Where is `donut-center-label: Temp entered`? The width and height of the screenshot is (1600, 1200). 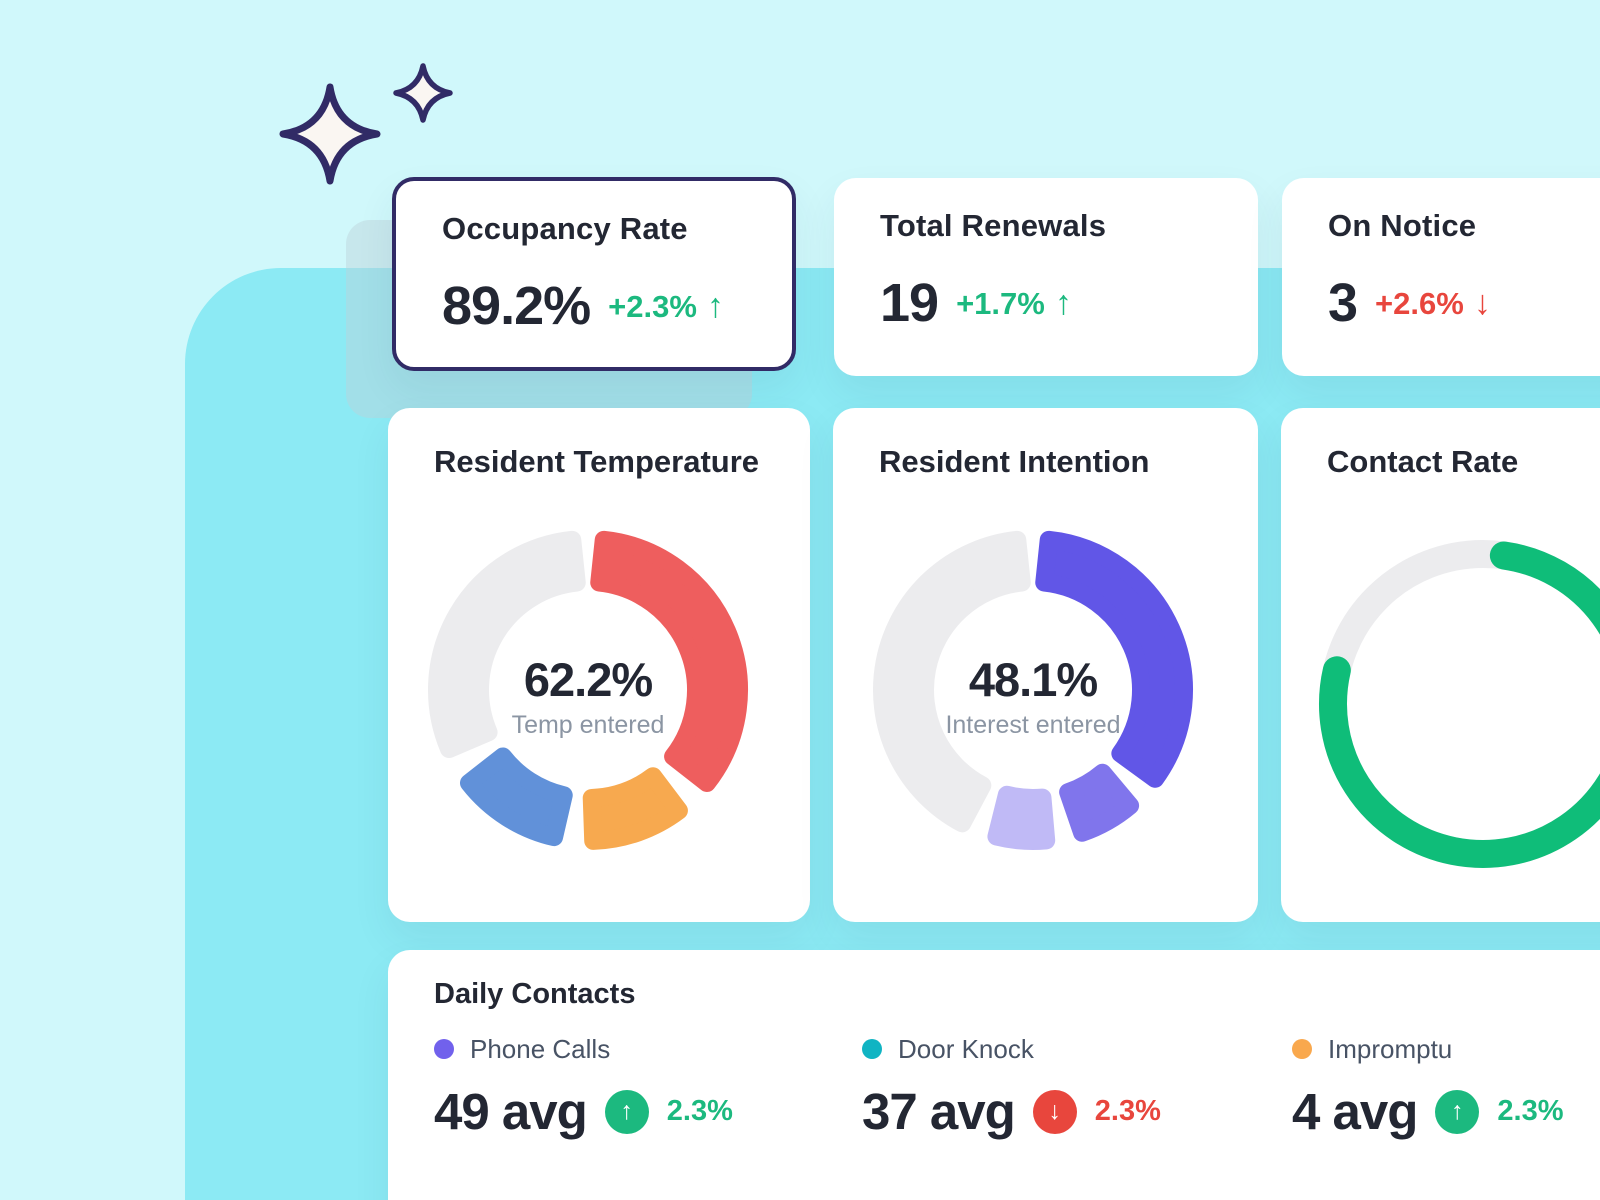
donut-center-label: Temp entered is located at coordinates (588, 725).